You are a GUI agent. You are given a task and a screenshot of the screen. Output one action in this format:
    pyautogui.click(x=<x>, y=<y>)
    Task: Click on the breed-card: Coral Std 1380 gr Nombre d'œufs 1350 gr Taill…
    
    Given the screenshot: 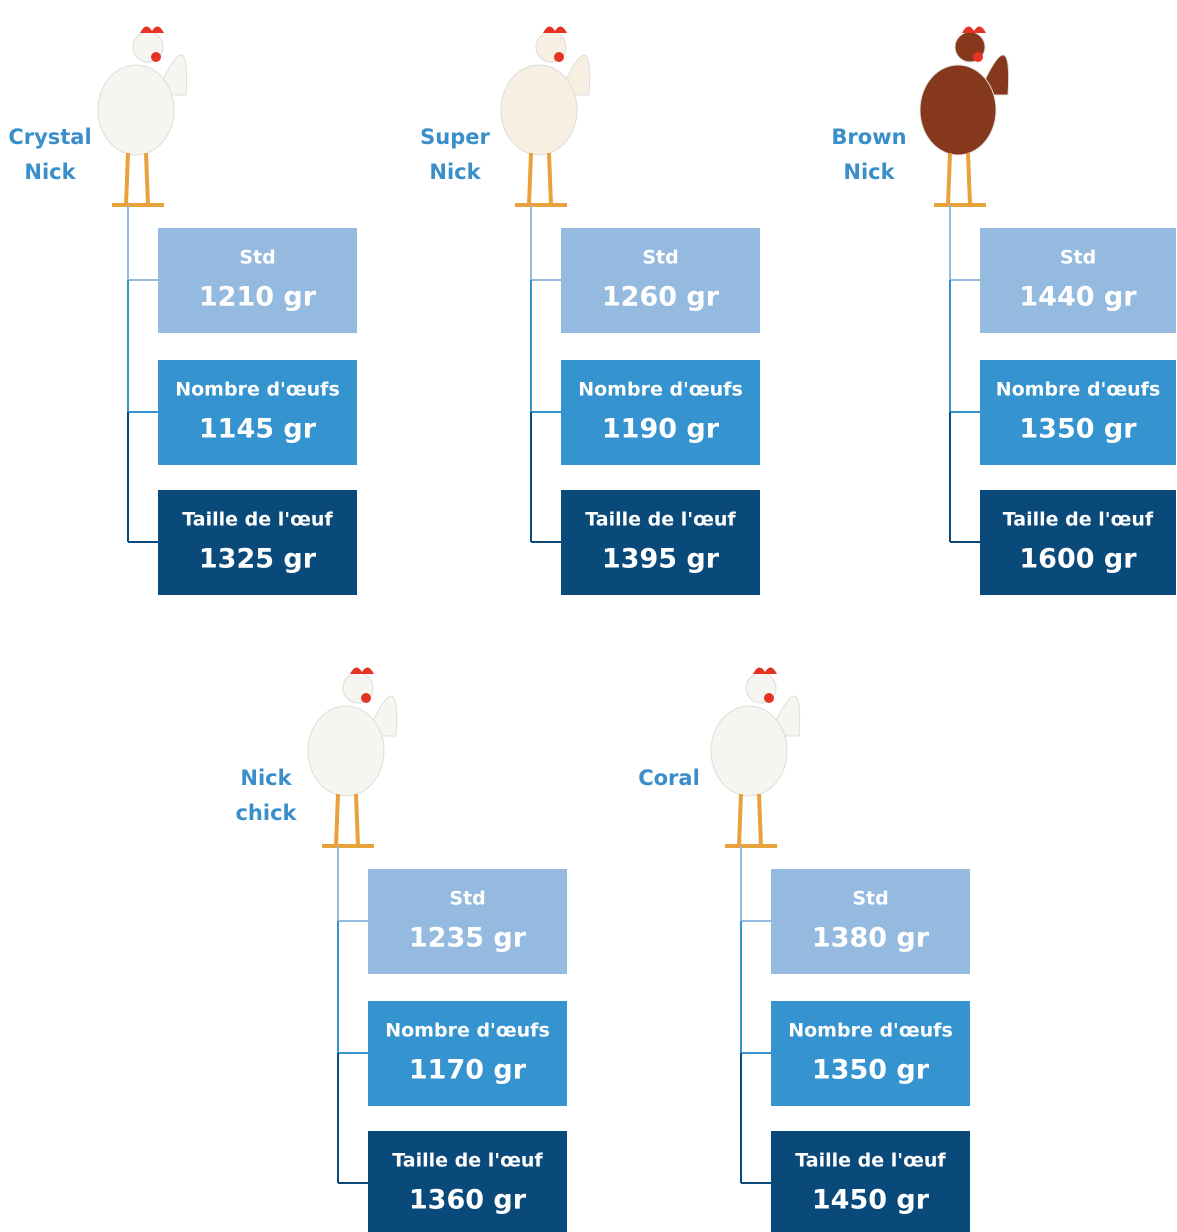 What is the action you would take?
    pyautogui.click(x=804, y=949)
    